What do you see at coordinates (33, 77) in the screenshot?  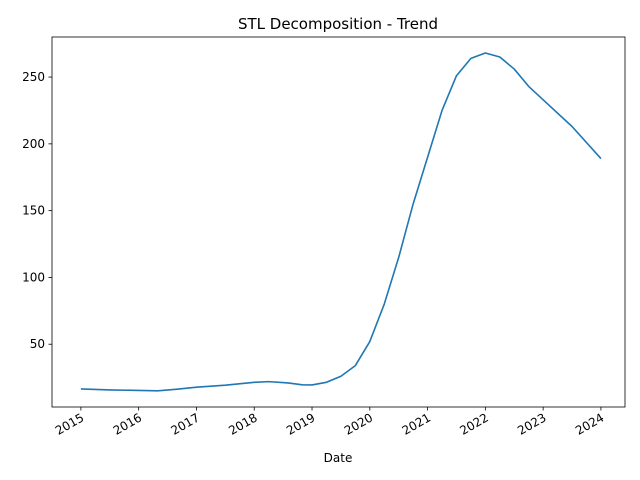 I see `y-tick-label-250: 250` at bounding box center [33, 77].